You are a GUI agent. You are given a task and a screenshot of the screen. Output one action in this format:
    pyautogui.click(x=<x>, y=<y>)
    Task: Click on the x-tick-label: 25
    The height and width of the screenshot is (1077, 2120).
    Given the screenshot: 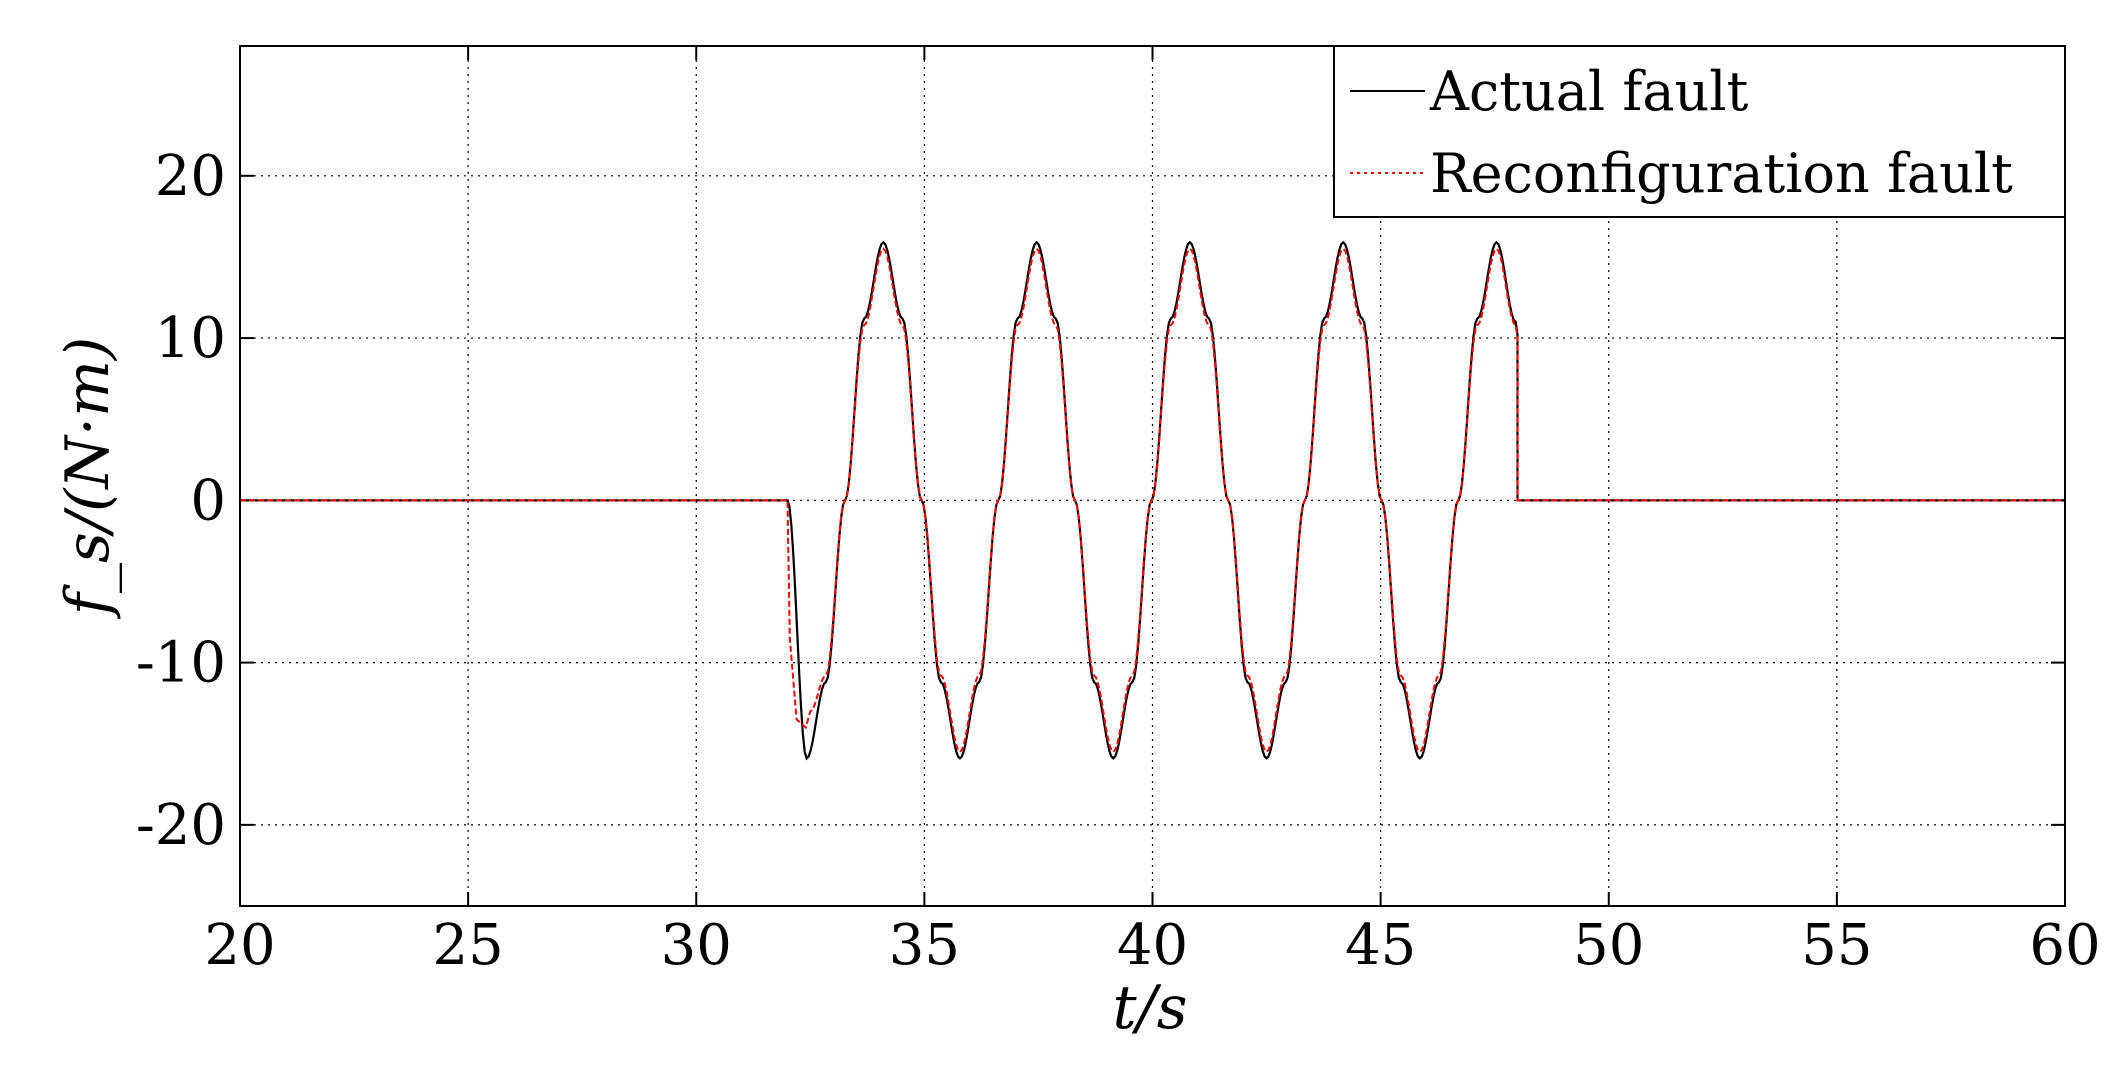 What is the action you would take?
    pyautogui.click(x=467, y=945)
    